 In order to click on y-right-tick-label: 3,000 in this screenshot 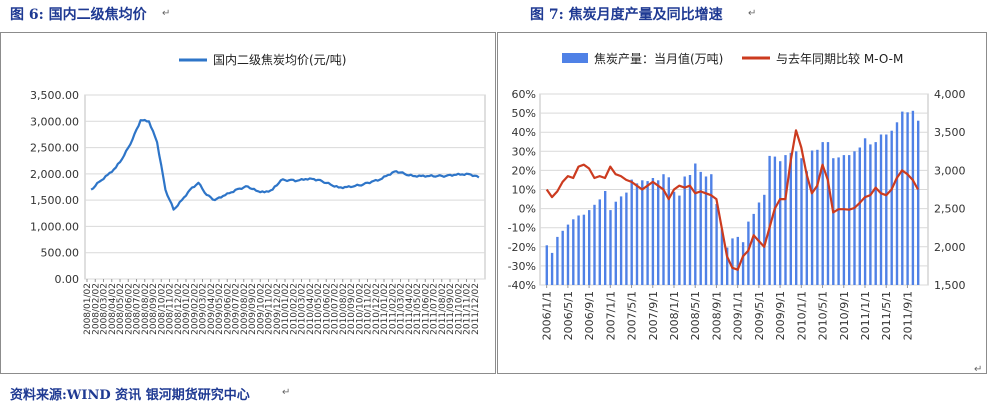, I will do `click(950, 170)`.